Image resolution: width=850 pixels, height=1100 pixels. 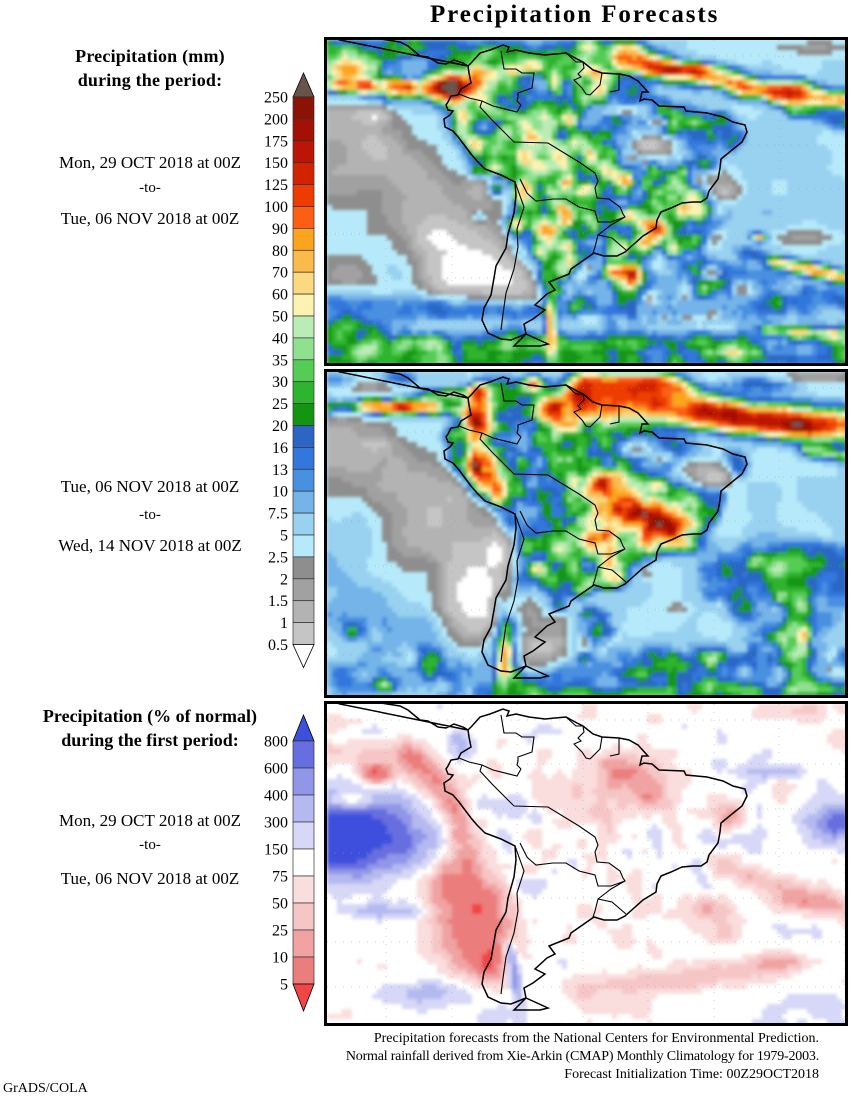 What do you see at coordinates (276, 796) in the screenshot?
I see `svg-text: 400` at bounding box center [276, 796].